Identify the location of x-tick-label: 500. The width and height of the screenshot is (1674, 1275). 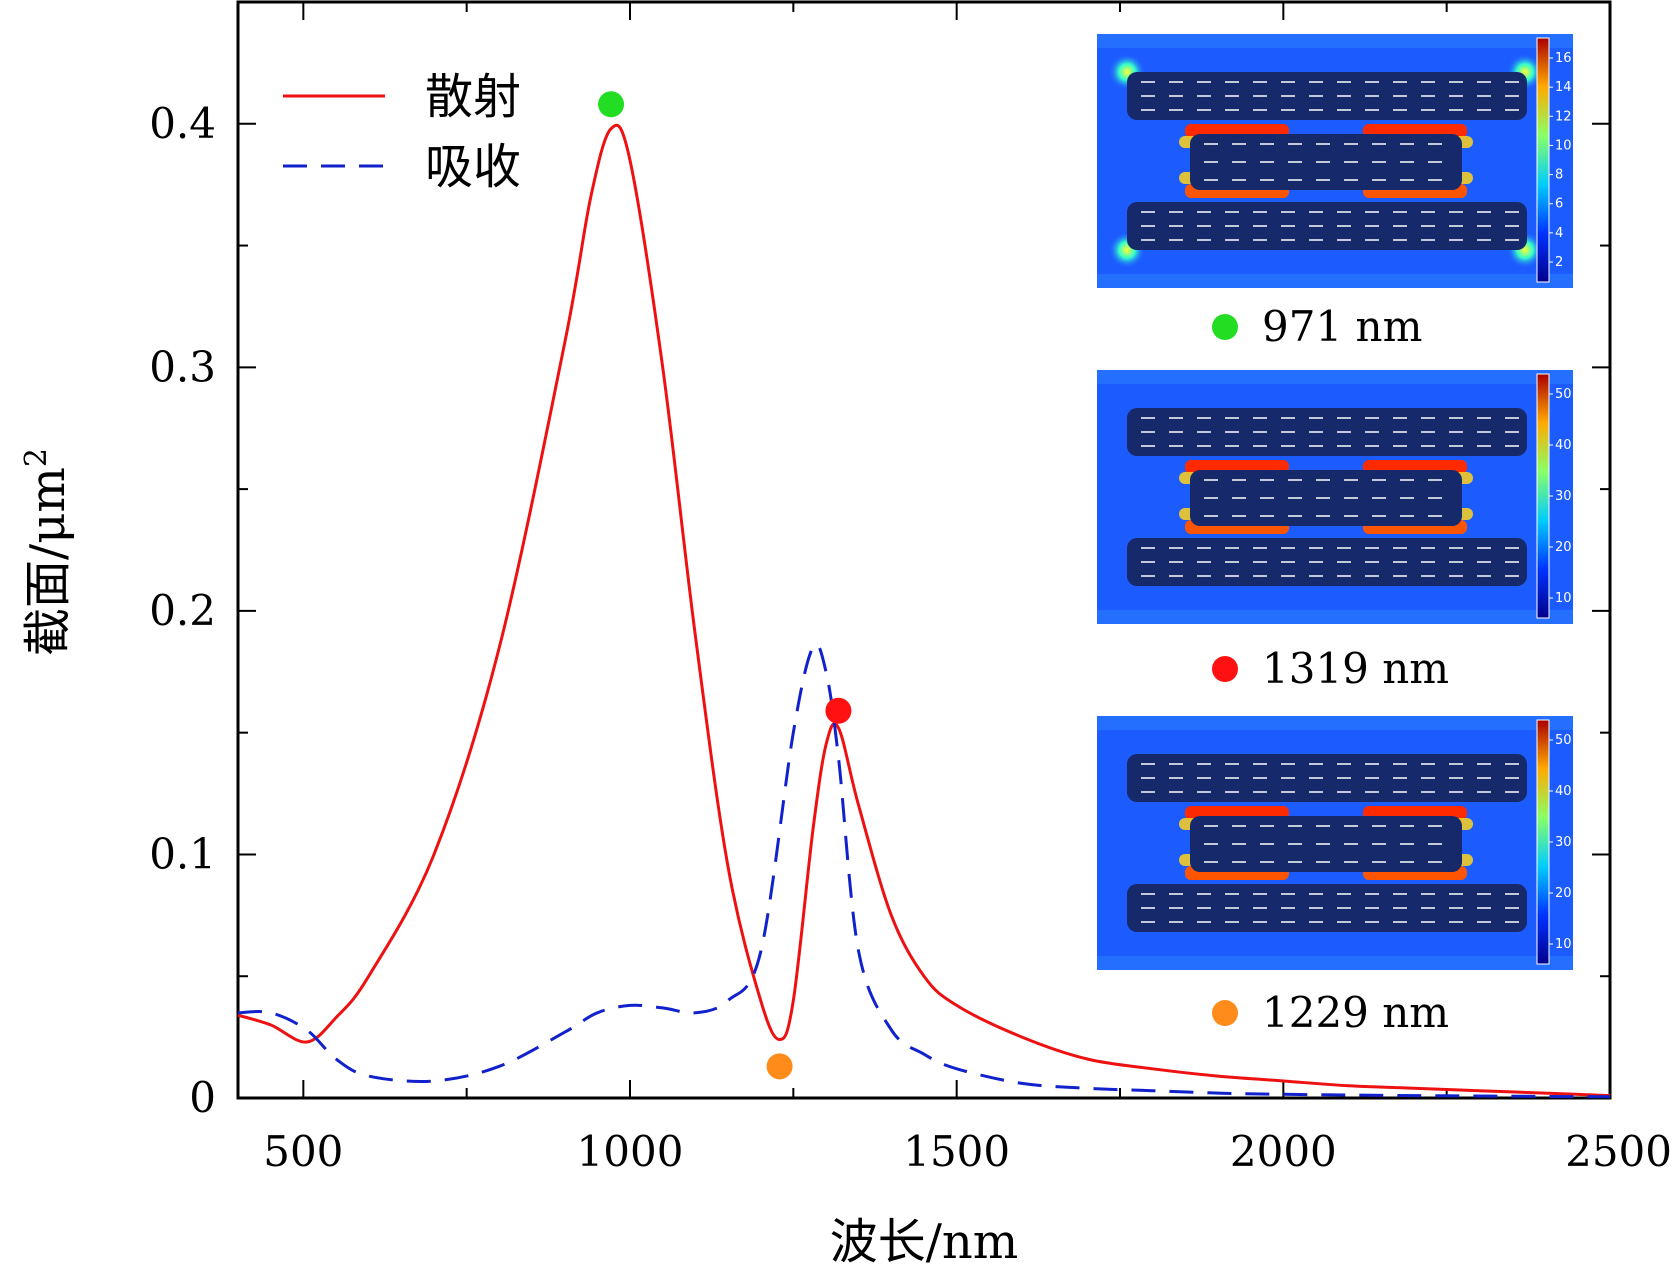
(303, 1151).